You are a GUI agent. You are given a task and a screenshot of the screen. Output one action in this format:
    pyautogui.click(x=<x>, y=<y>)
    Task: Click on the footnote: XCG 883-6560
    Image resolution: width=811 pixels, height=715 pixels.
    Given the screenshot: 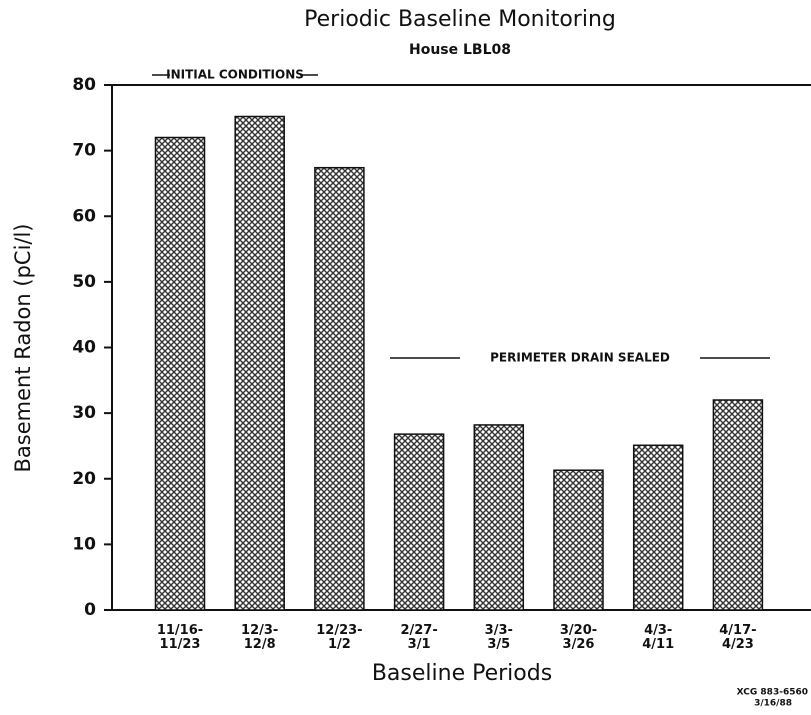 What is the action you would take?
    pyautogui.click(x=772, y=693)
    